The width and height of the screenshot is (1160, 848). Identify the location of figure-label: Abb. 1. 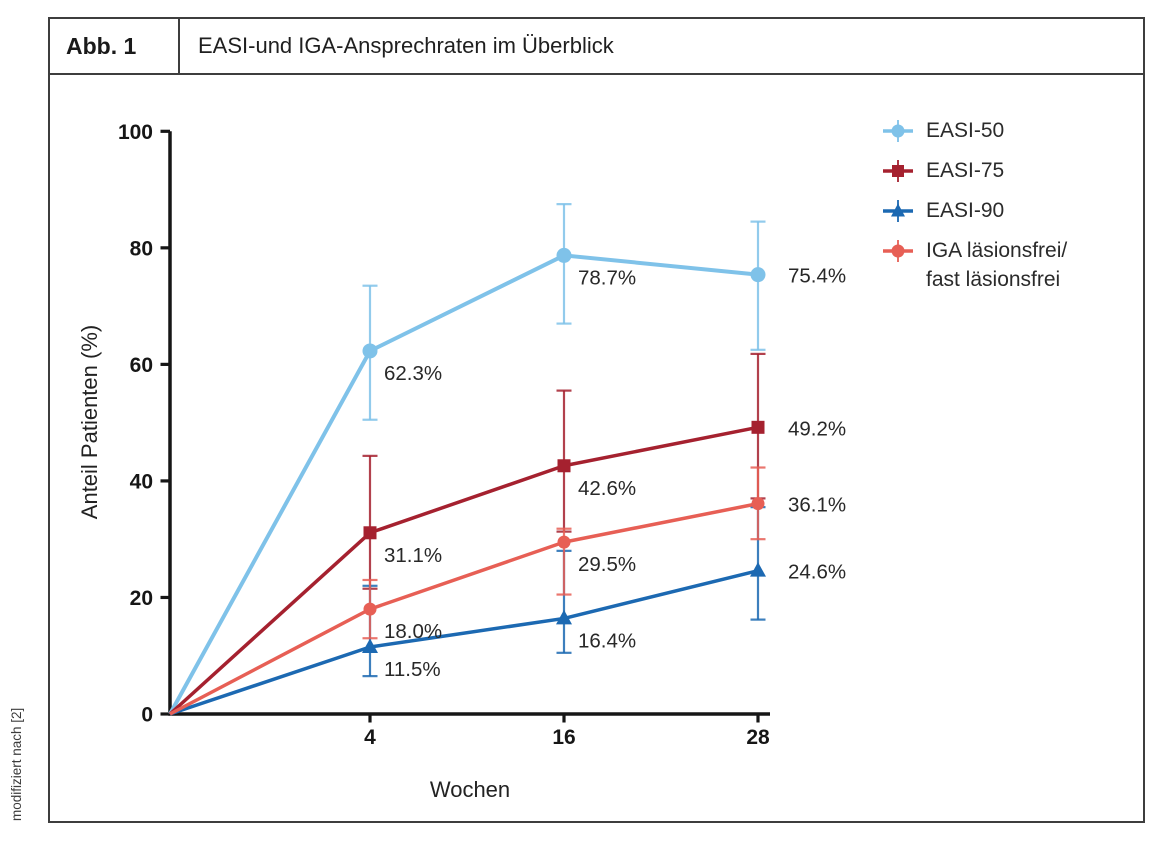
(115, 46).